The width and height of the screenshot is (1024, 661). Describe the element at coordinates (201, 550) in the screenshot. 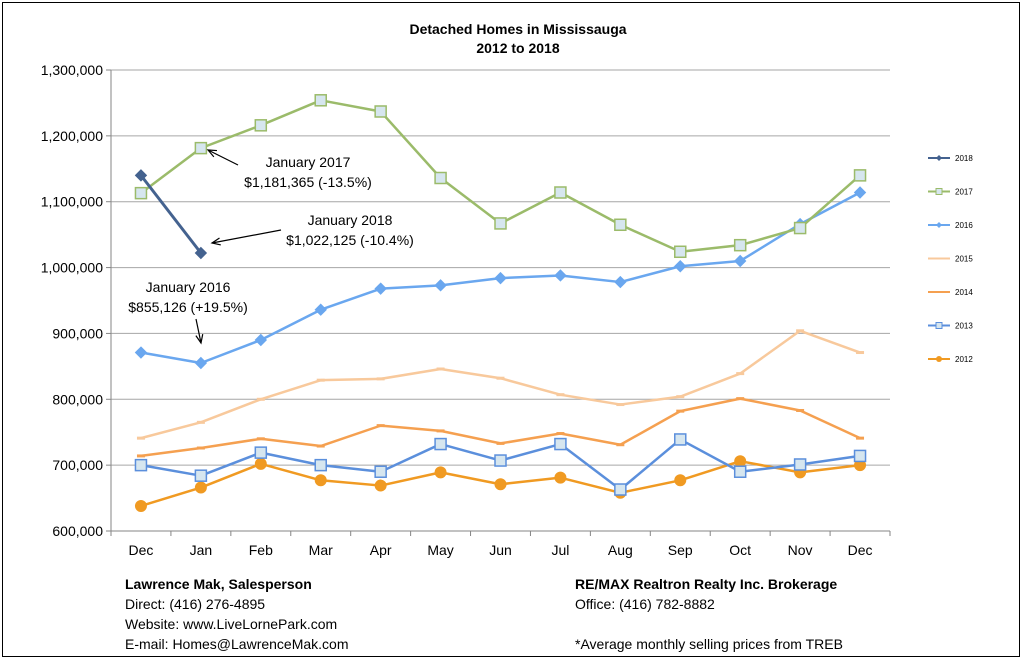

I see `x-tick-label: Jan` at that location.